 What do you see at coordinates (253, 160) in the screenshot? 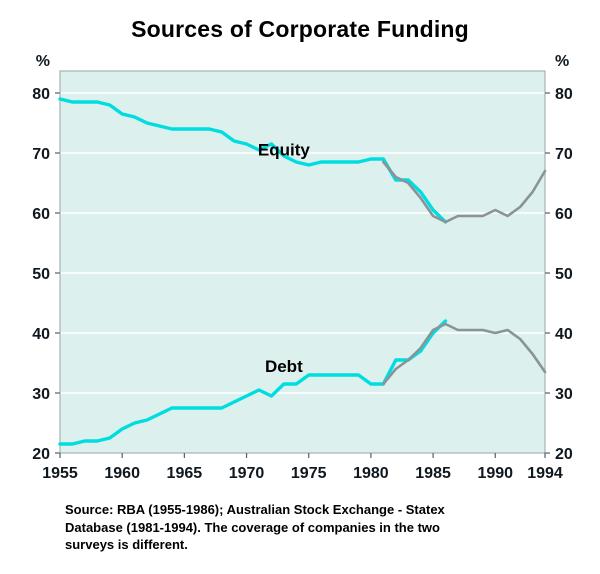
I see `equity-rba-line` at bounding box center [253, 160].